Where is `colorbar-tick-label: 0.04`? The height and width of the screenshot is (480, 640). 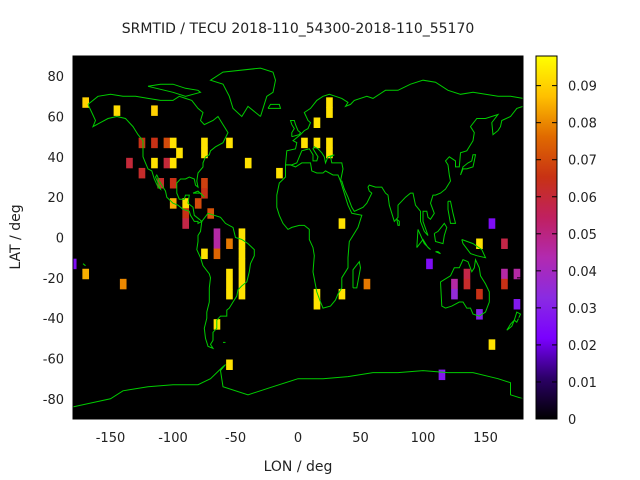 colorbar-tick-label: 0.04 is located at coordinates (582, 272).